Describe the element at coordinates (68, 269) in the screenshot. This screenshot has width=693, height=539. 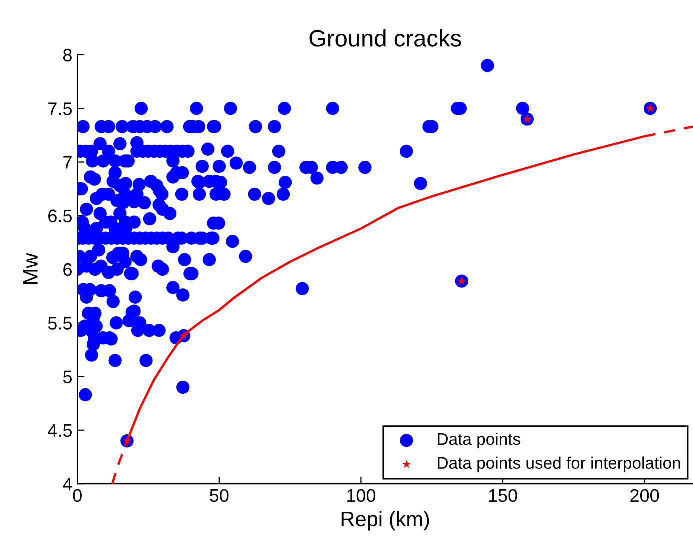
I see `y-tick-label: 6` at that location.